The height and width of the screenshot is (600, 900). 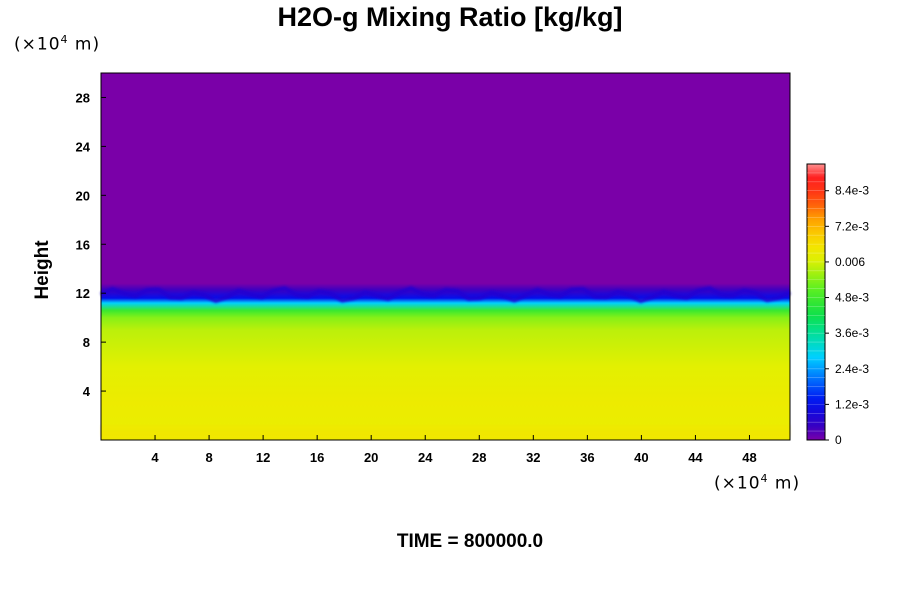 I want to click on x-tick-label: 16, so click(x=317, y=457).